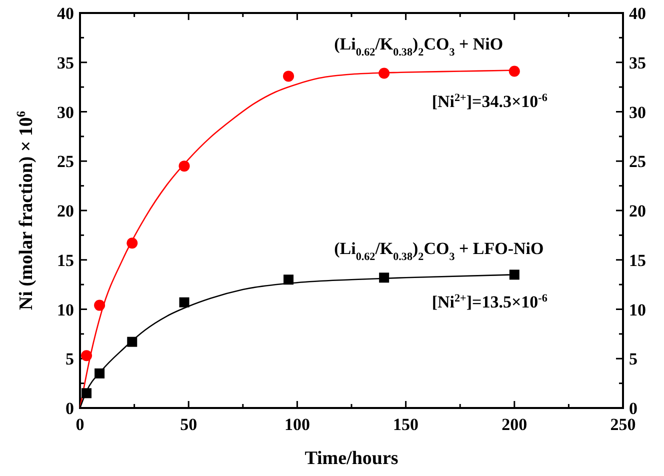 The width and height of the screenshot is (664, 476). What do you see at coordinates (70, 359) in the screenshot?
I see `y-tick-label: 5` at bounding box center [70, 359].